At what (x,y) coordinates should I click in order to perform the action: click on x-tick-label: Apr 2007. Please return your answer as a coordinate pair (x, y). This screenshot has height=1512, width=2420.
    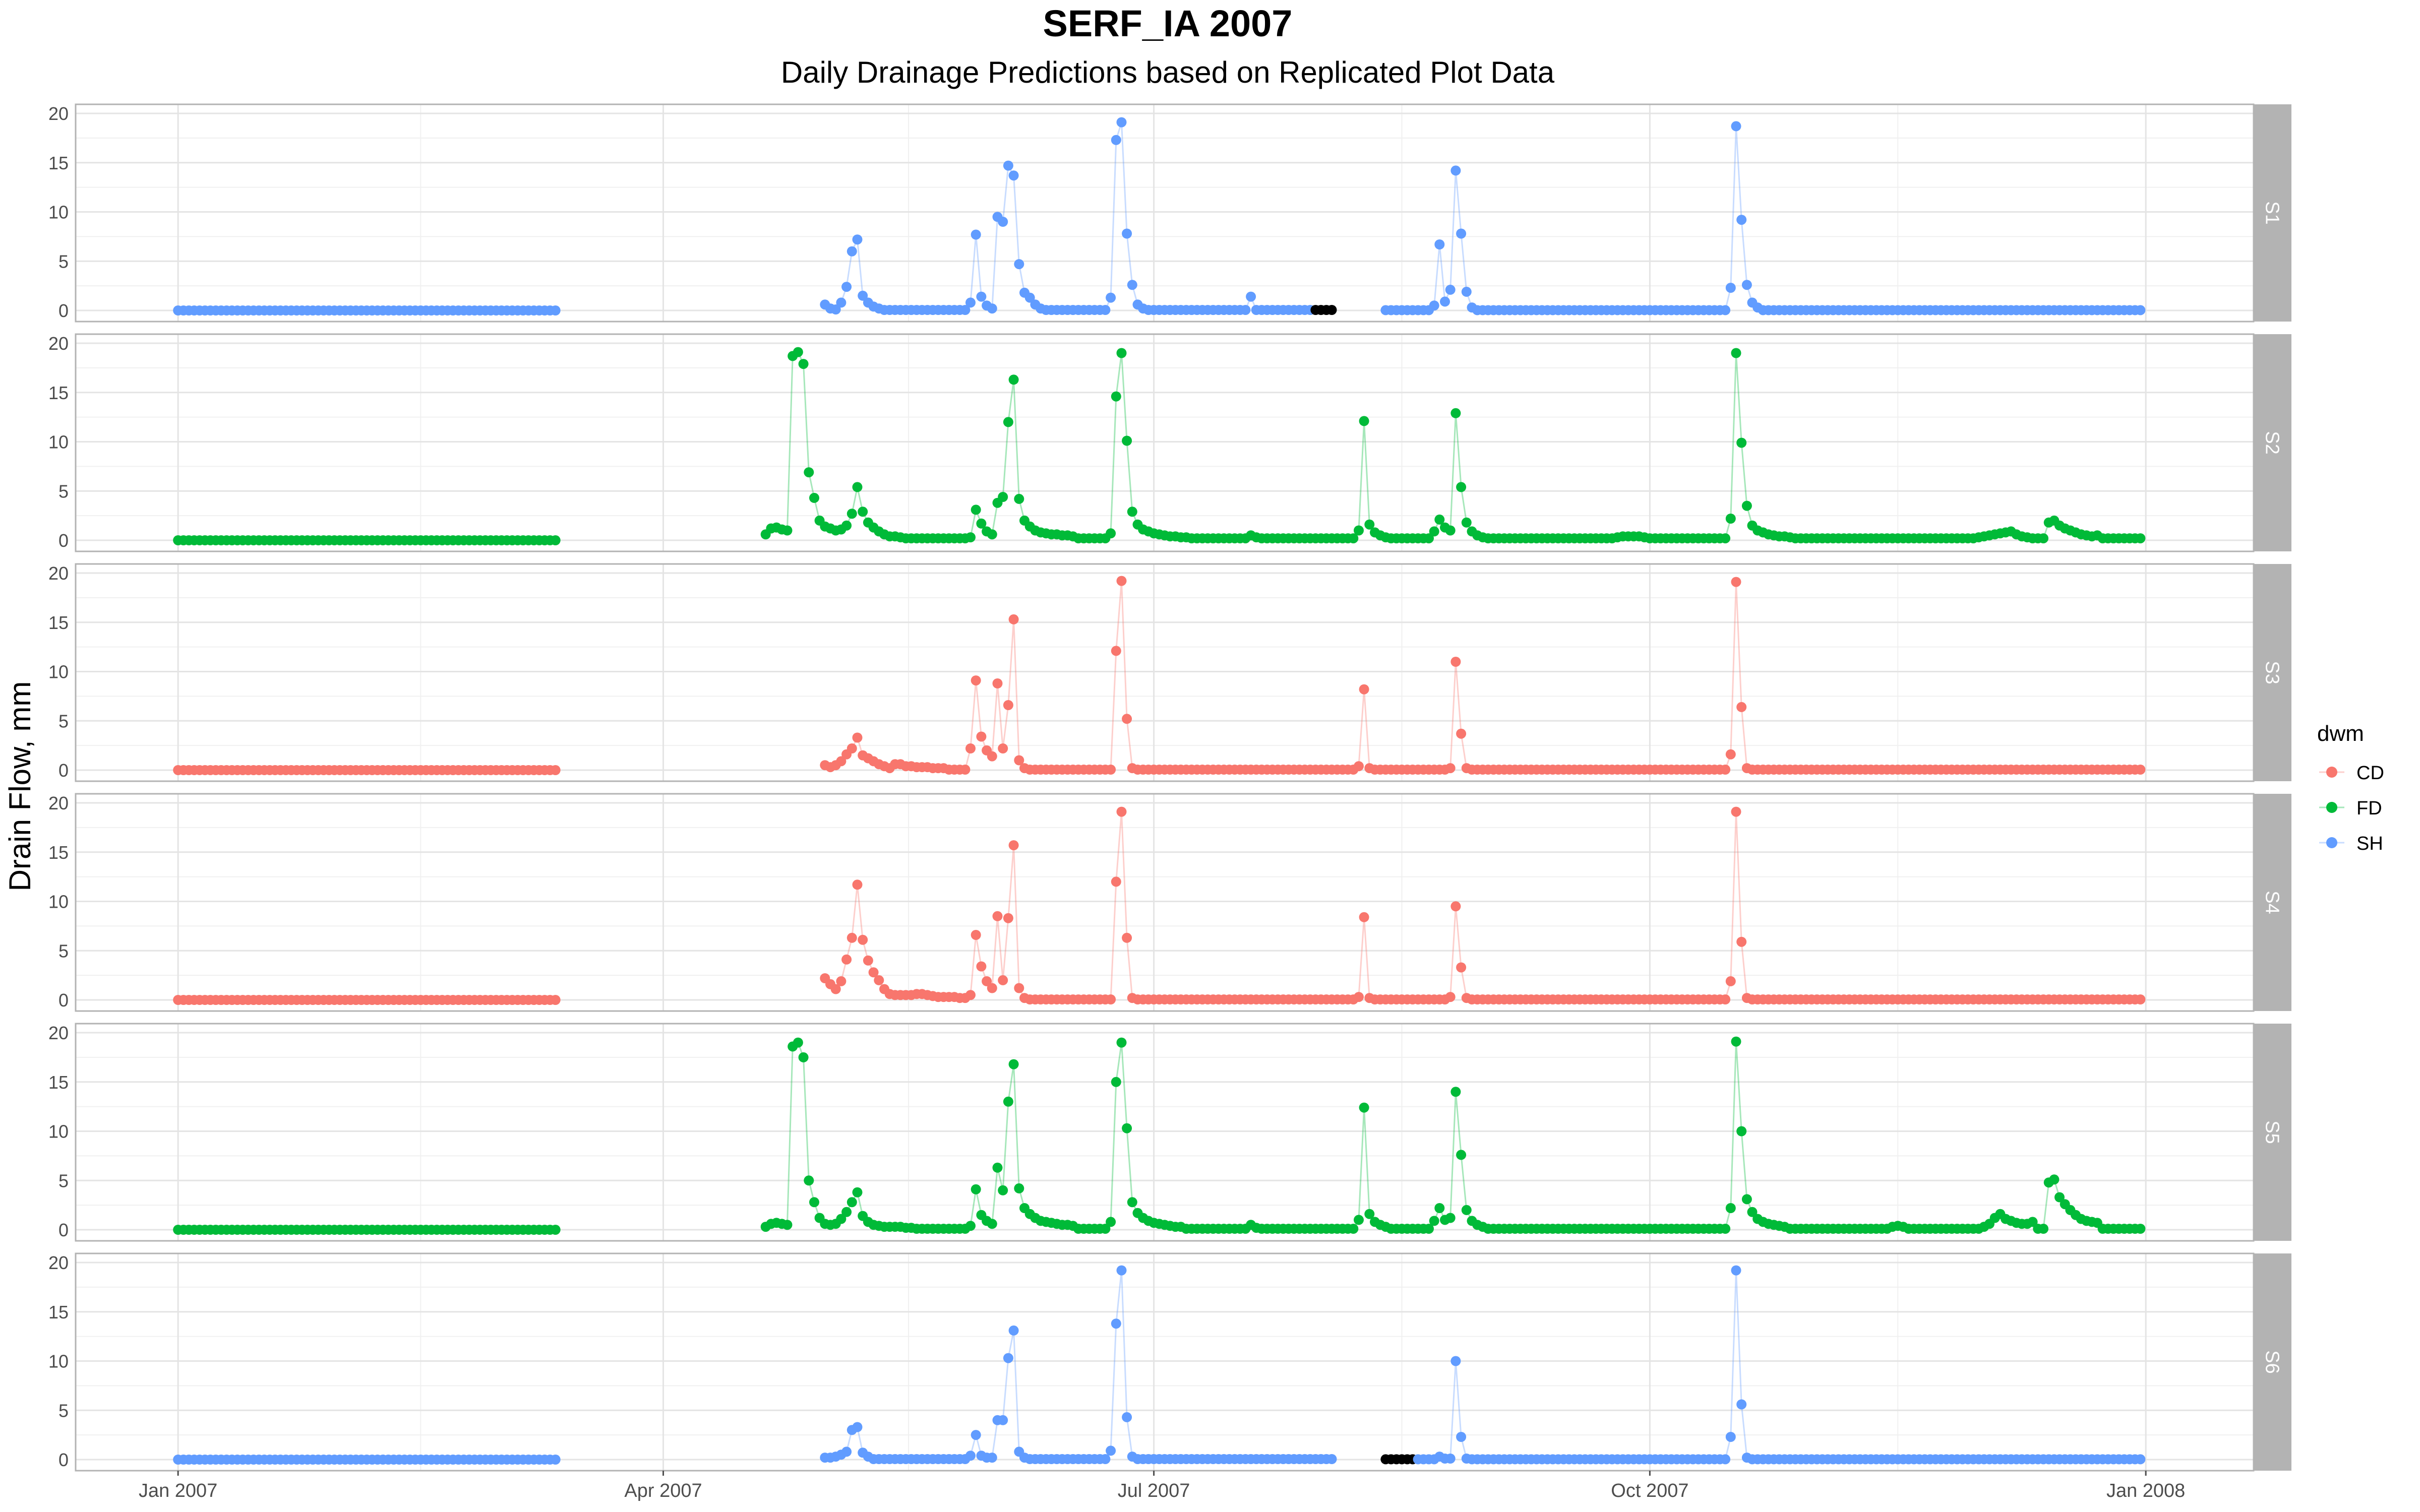
    Looking at the image, I should click on (663, 1490).